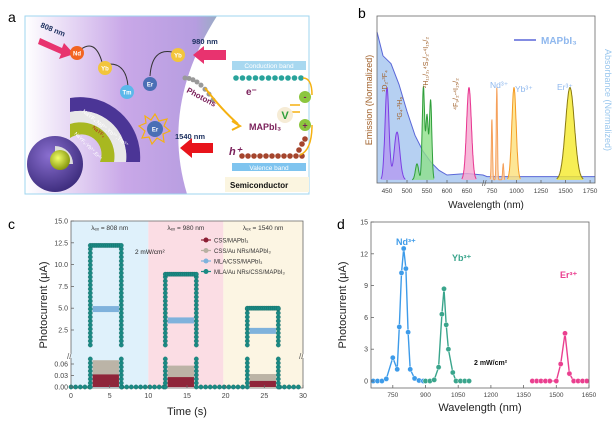 This screenshot has height=425, width=615. Describe the element at coordinates (400, 108) in the screenshot. I see `band-label-1: ¹G₄-³H₆` at that location.